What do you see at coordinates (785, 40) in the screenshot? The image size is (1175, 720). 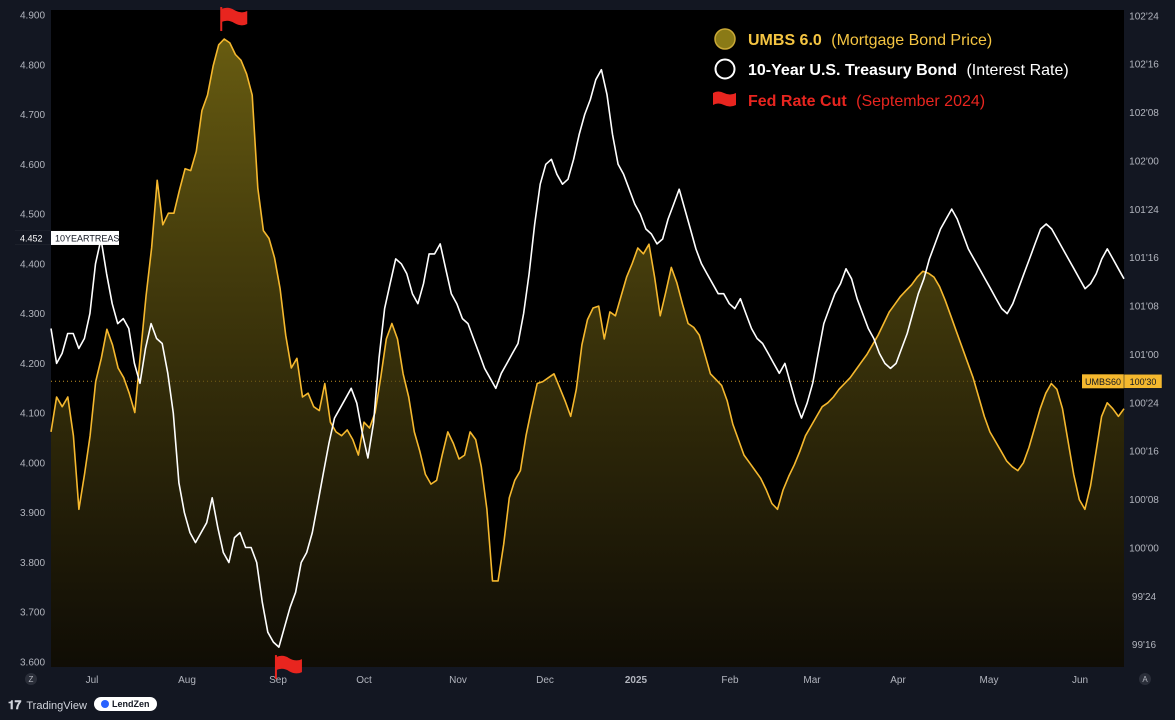 I see `legend-umbs-title: UMBS 6.0` at bounding box center [785, 40].